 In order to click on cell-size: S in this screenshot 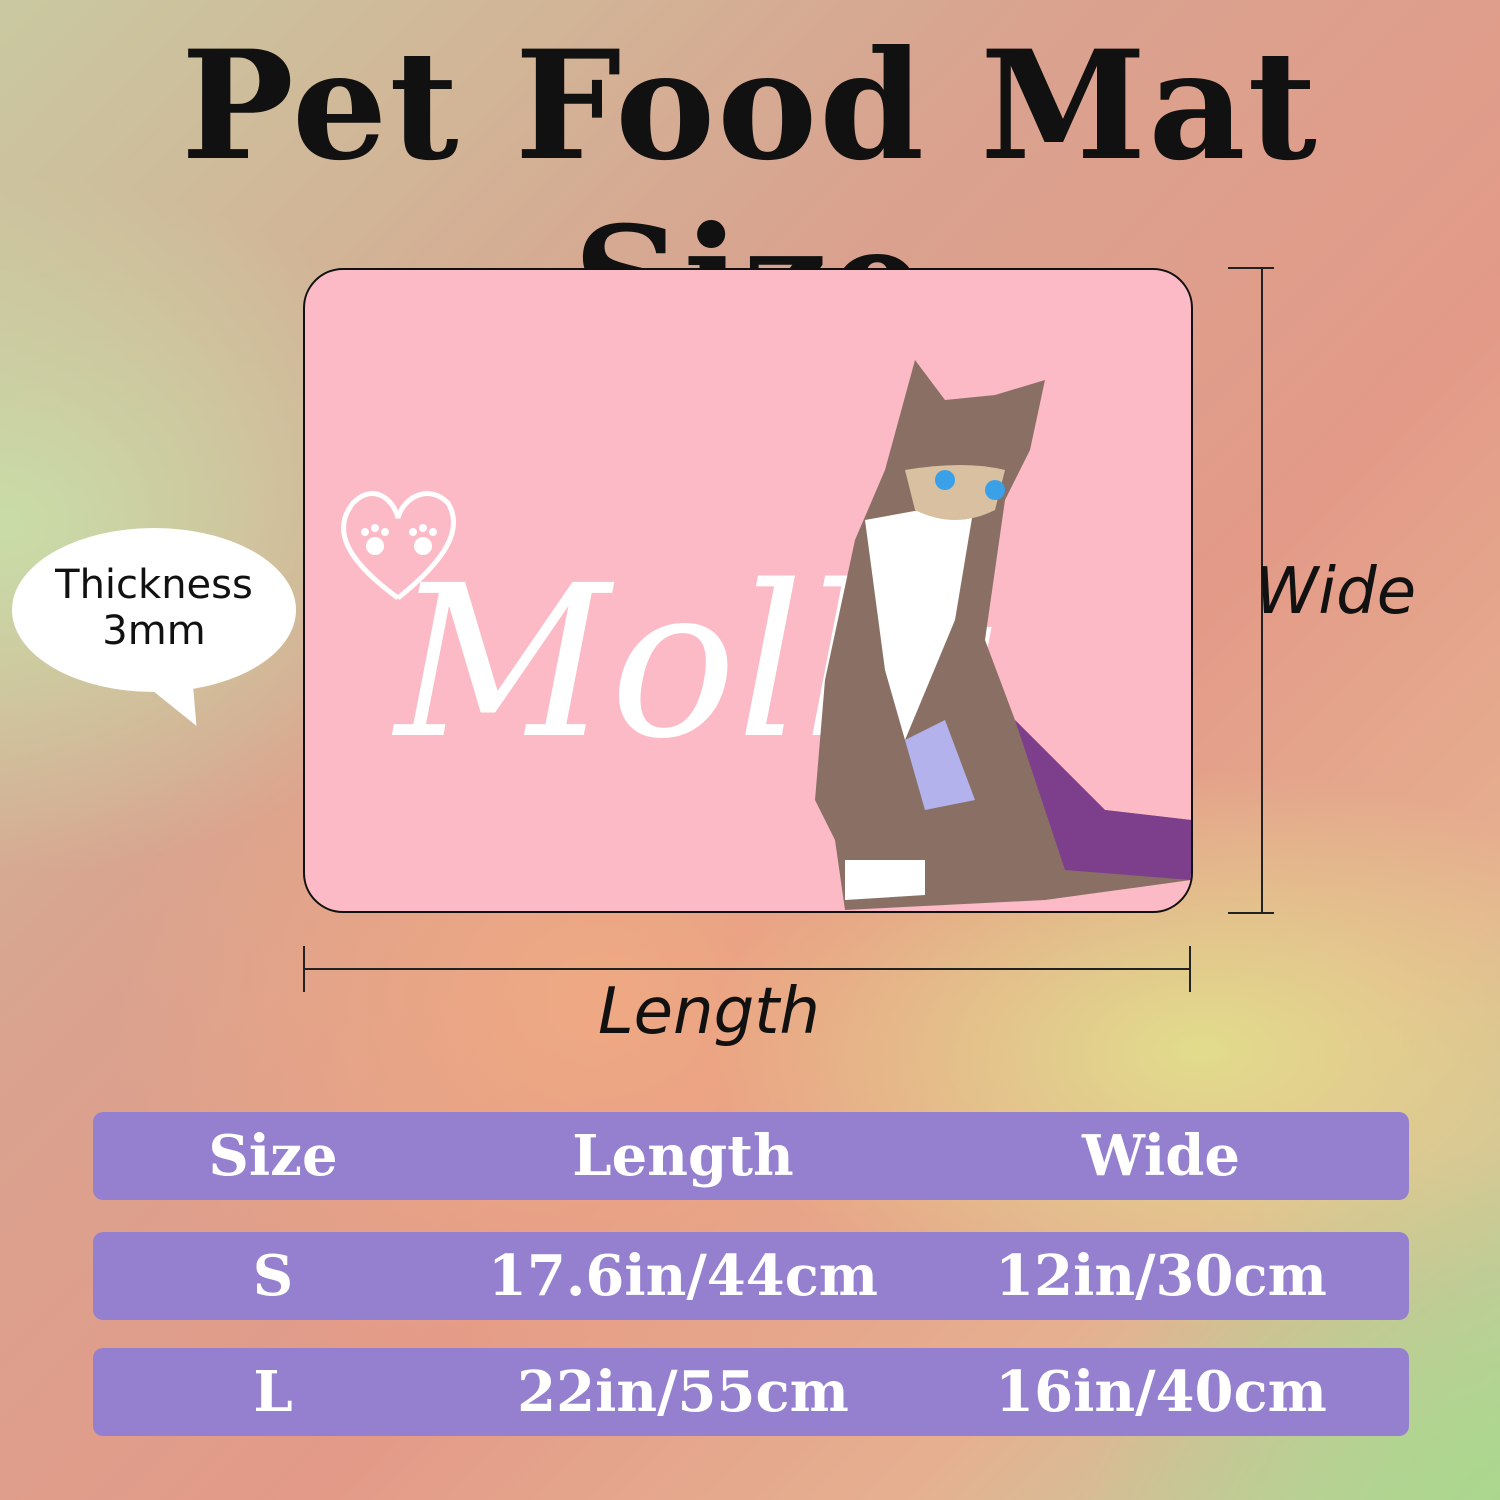, I will do `click(273, 1276)`.